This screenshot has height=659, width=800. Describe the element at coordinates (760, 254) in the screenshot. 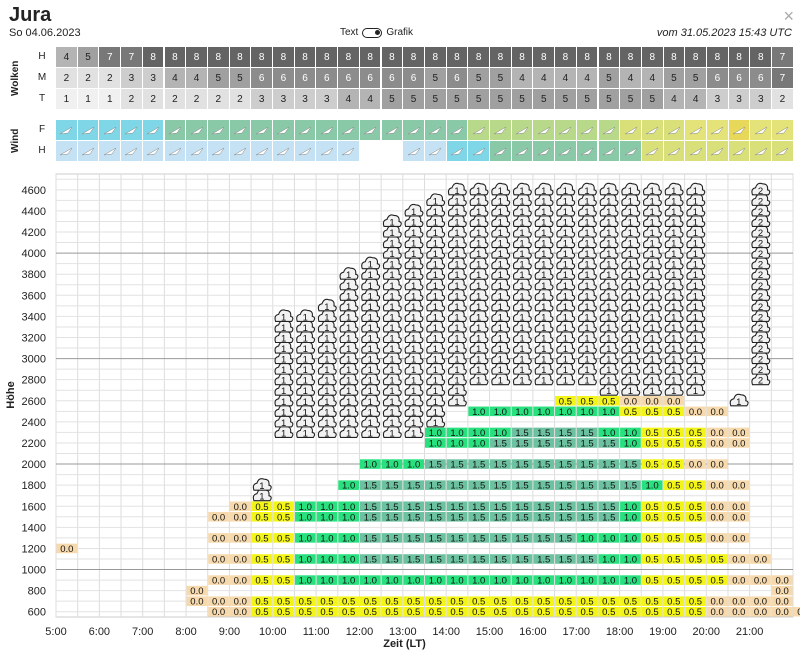

I see `cloud-layer-number: 2` at that location.